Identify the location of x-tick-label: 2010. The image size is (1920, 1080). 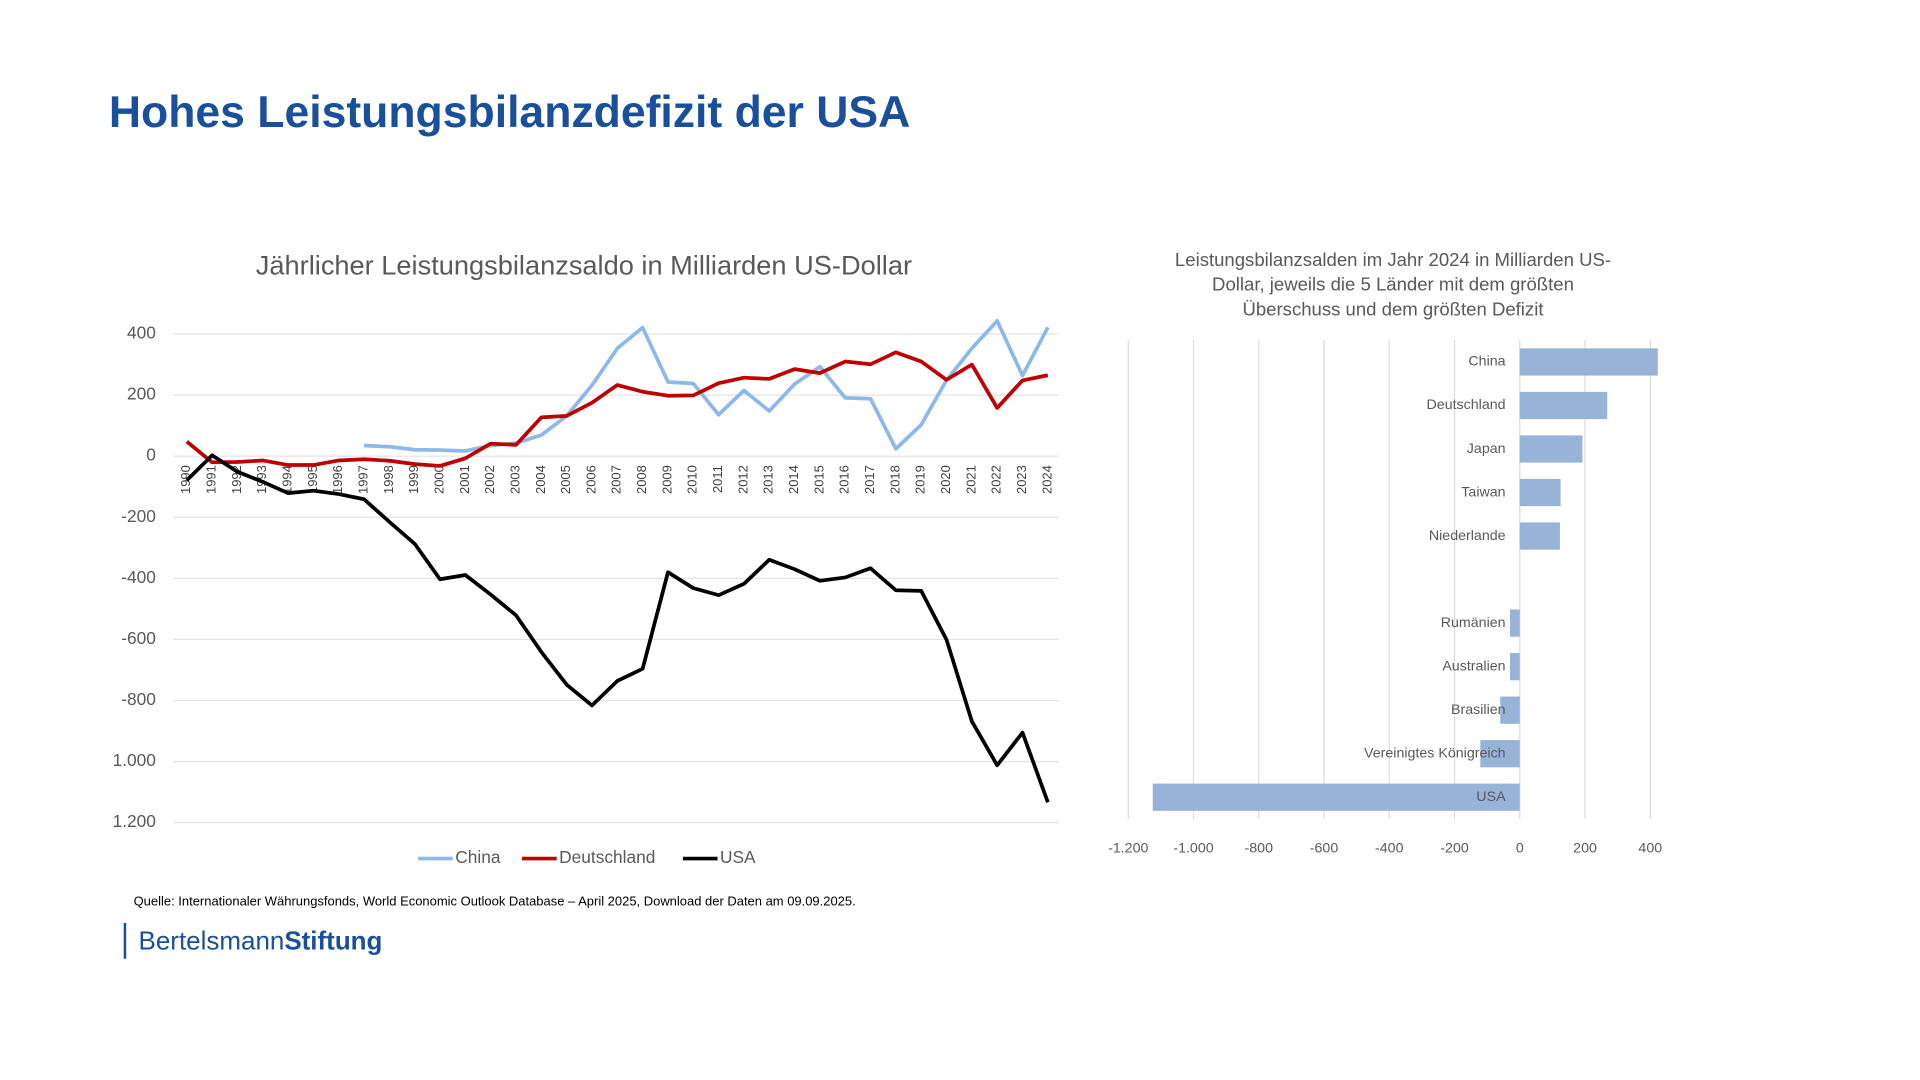
(692, 479).